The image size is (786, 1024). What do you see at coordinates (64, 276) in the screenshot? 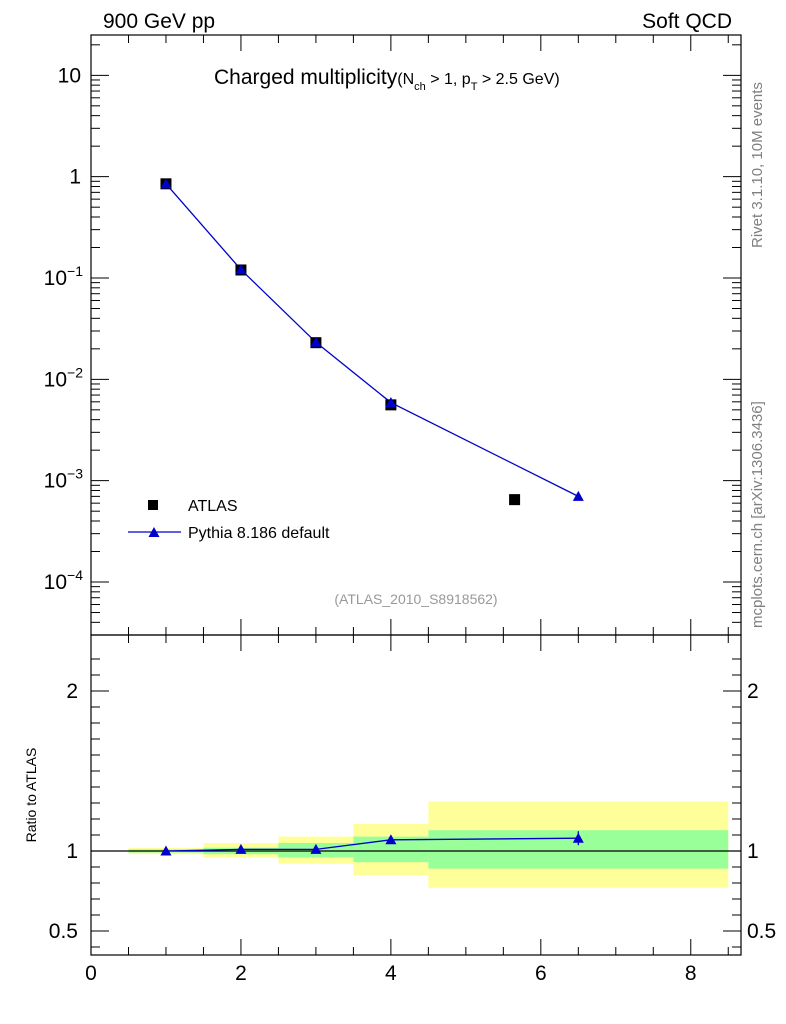
I see `y-tick-label: 10⁻¹` at bounding box center [64, 276].